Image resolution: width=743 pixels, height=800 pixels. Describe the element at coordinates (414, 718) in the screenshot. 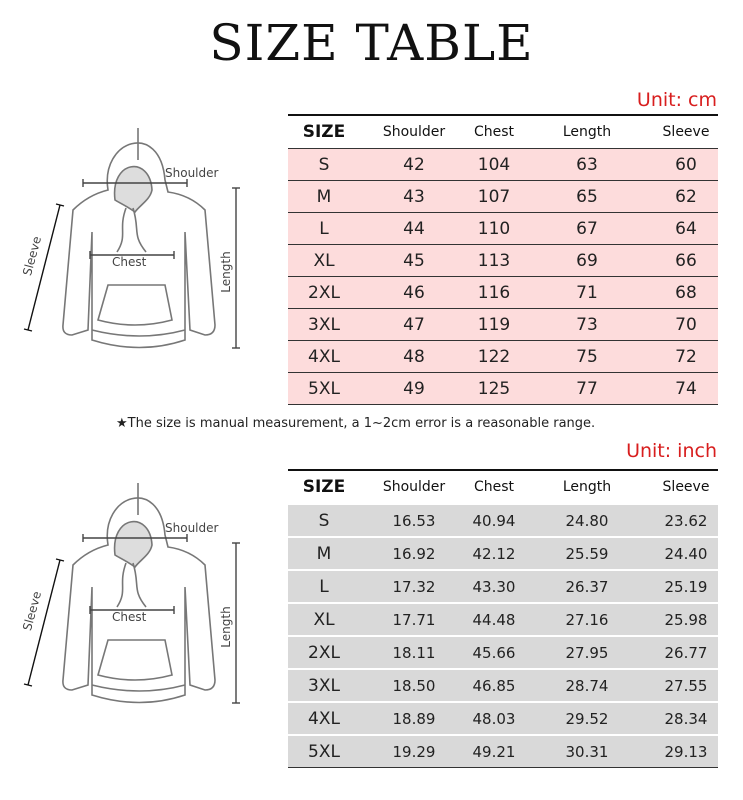

I see `table-cell: 18.89` at that location.